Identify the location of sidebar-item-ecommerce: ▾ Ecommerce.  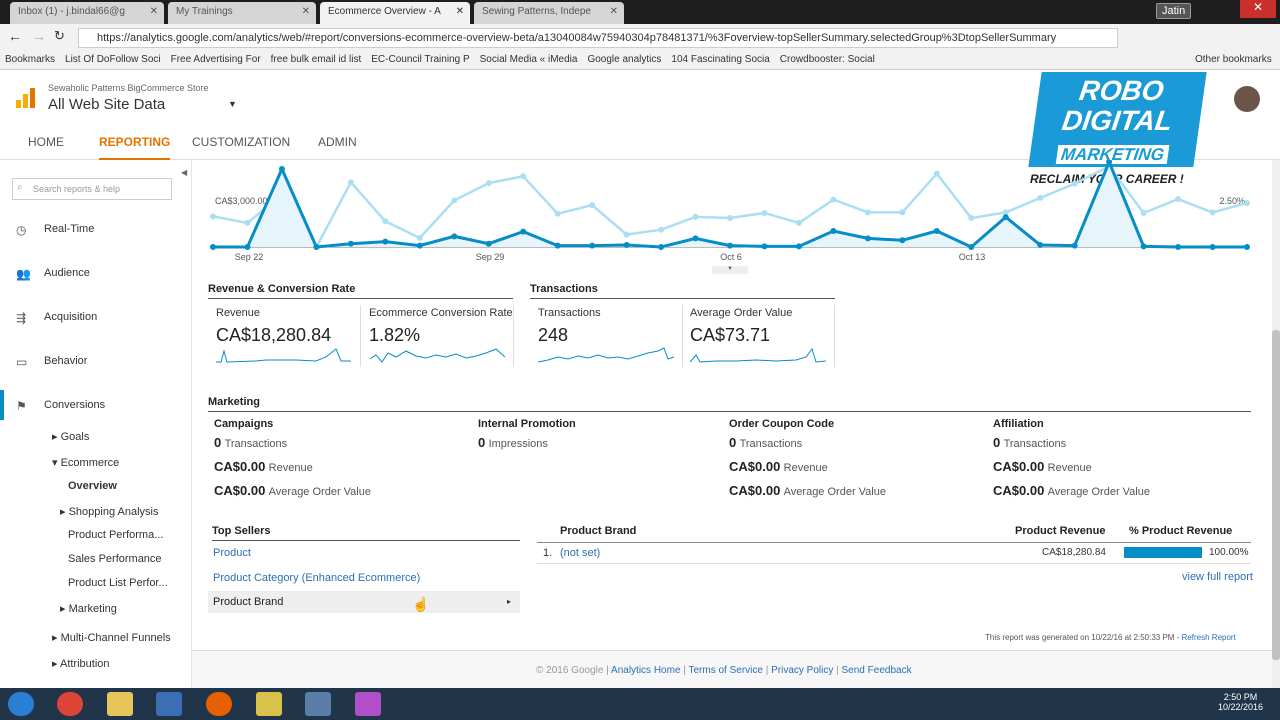
(86, 463).